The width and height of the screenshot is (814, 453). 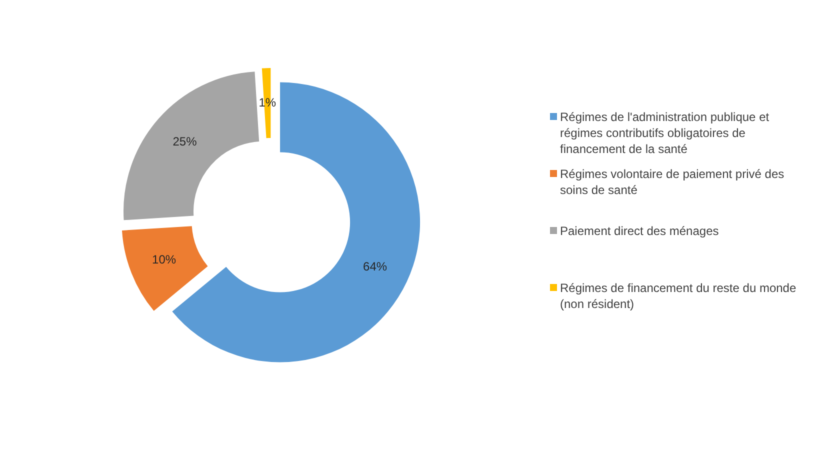 What do you see at coordinates (672, 182) in the screenshot?
I see `legend-label: Régimes volontaire de paiement privé des soins de santé` at bounding box center [672, 182].